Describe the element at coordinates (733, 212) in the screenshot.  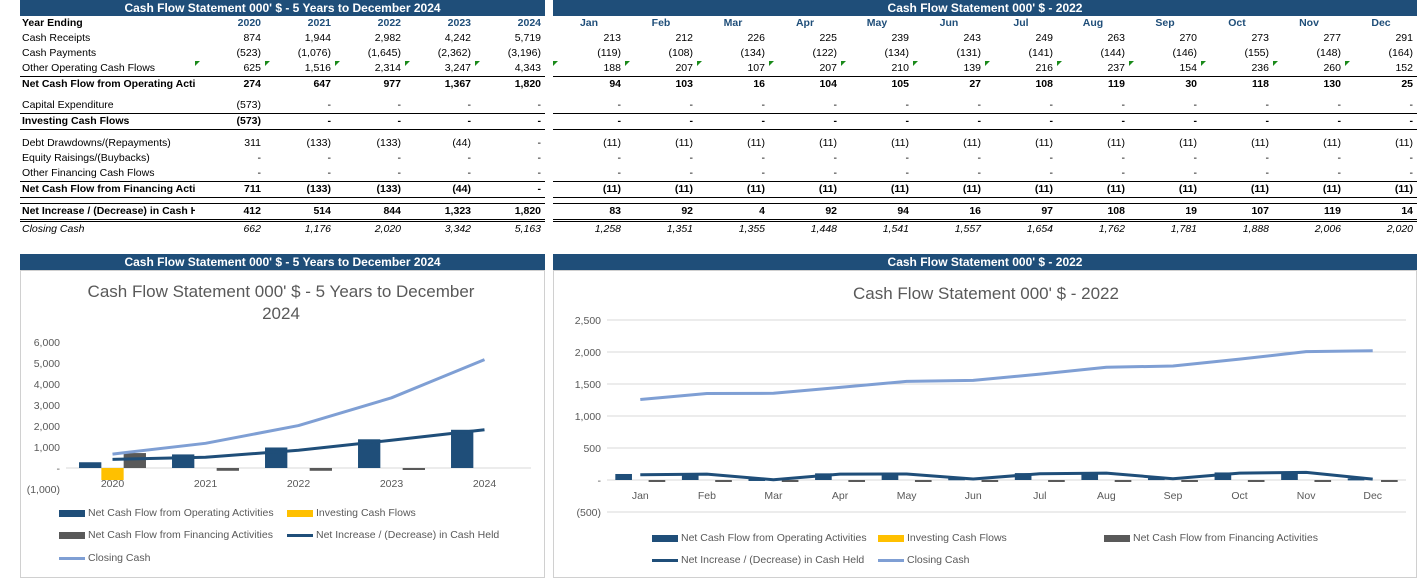
I see `table-cell: 4` at that location.